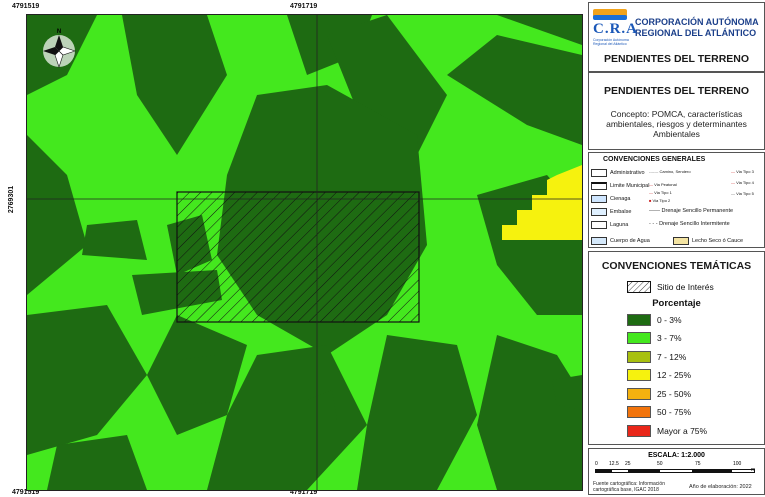 The width and height of the screenshot is (765, 497). I want to click on corp-name-line2: REGIONAL DEL ATLÁNTICO, so click(696, 33).